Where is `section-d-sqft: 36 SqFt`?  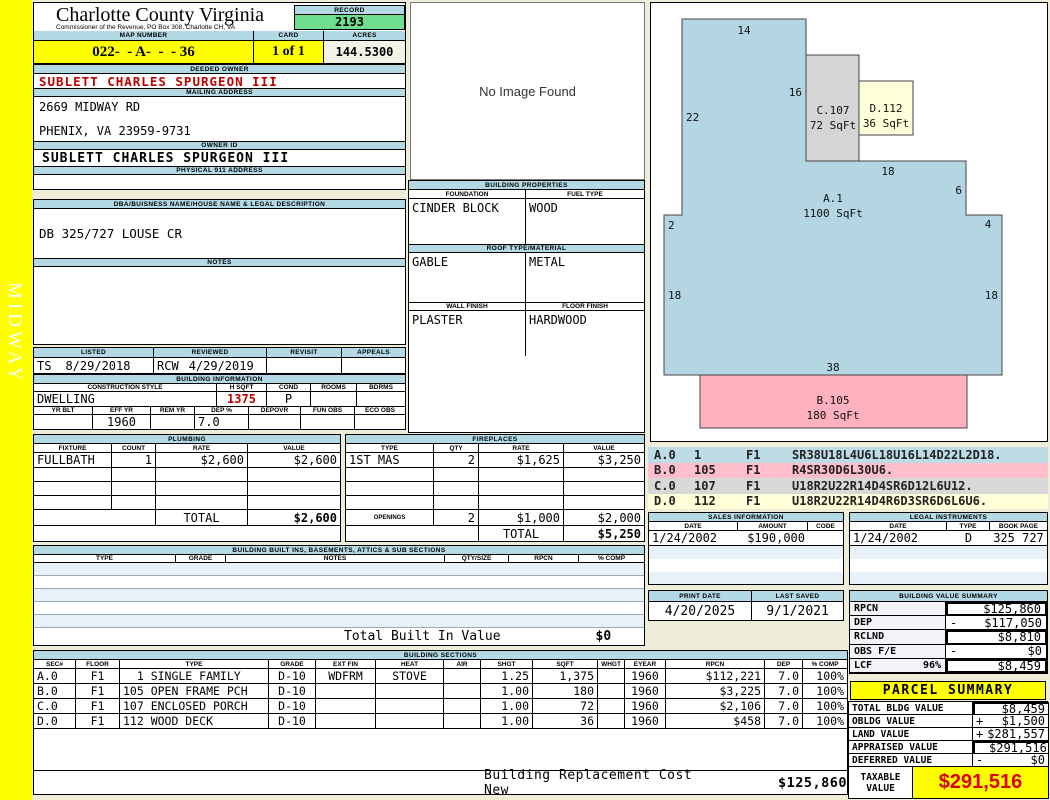 section-d-sqft: 36 SqFt is located at coordinates (886, 123).